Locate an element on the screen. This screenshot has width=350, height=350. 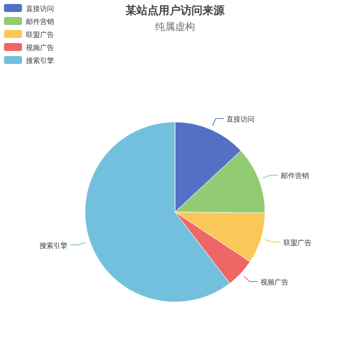
text: 纯属虚构 is located at coordinates (175, 27).